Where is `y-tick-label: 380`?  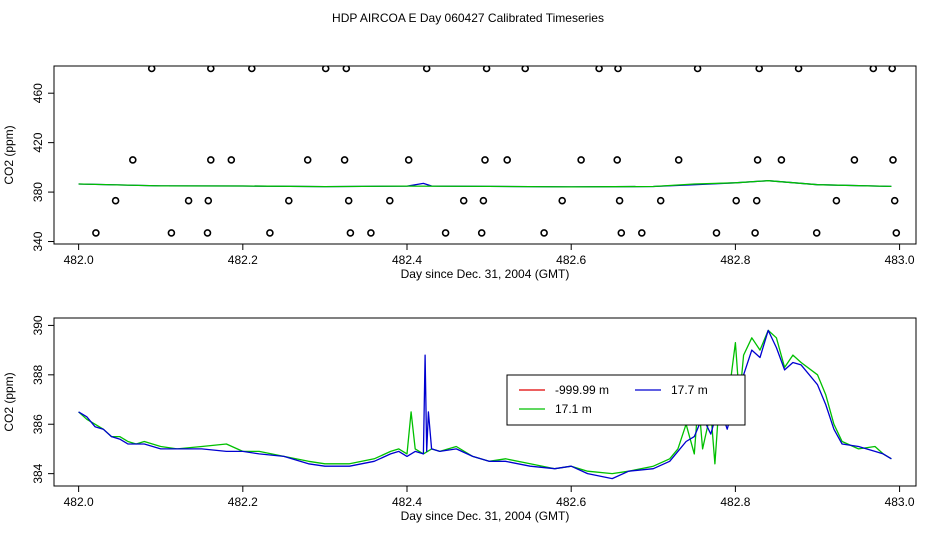 y-tick-label: 380 is located at coordinates (38, 192).